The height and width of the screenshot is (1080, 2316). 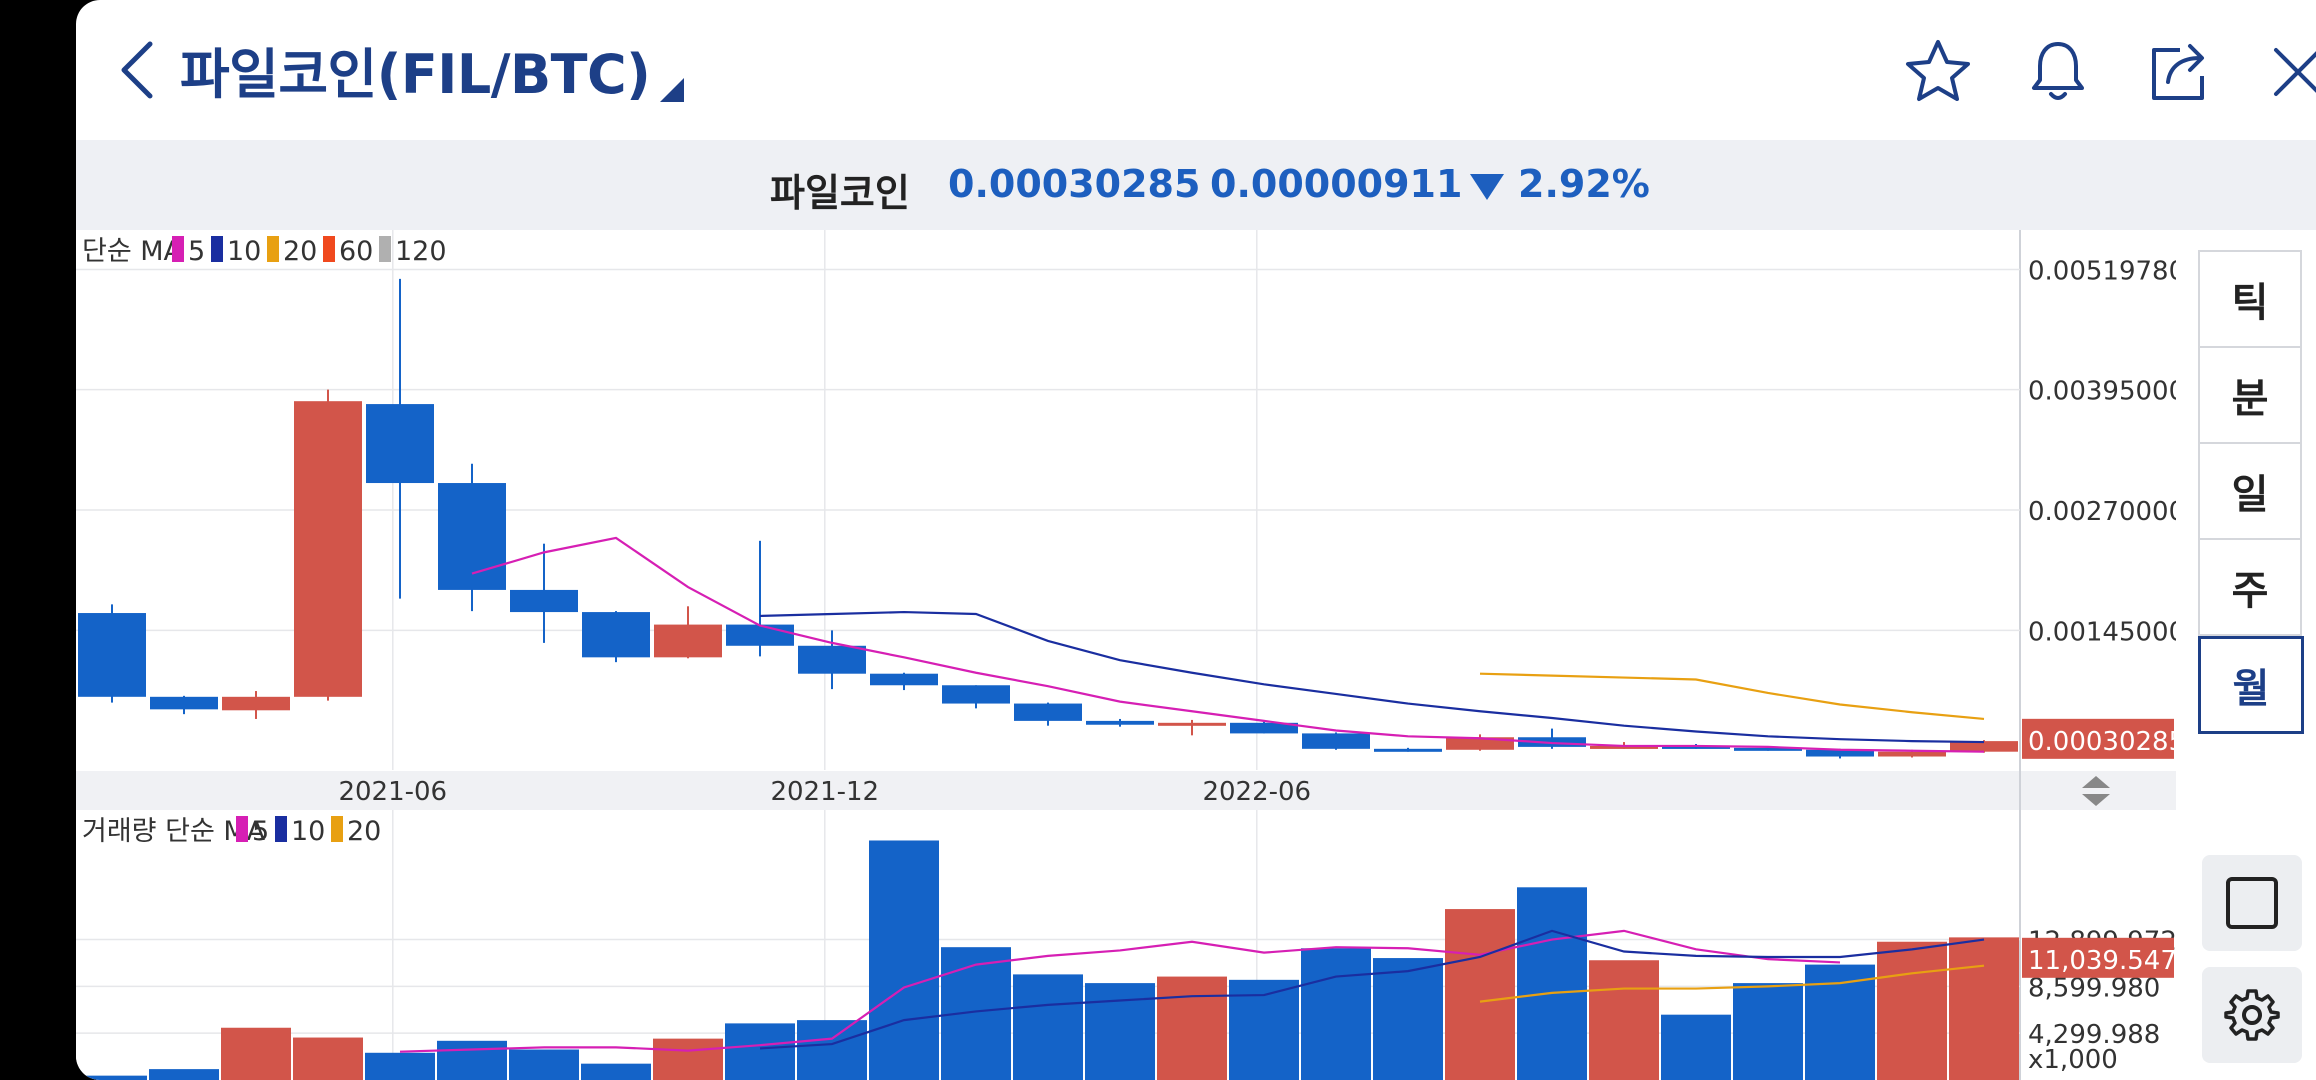 I want to click on period-button-3: 주, so click(x=2250, y=587).